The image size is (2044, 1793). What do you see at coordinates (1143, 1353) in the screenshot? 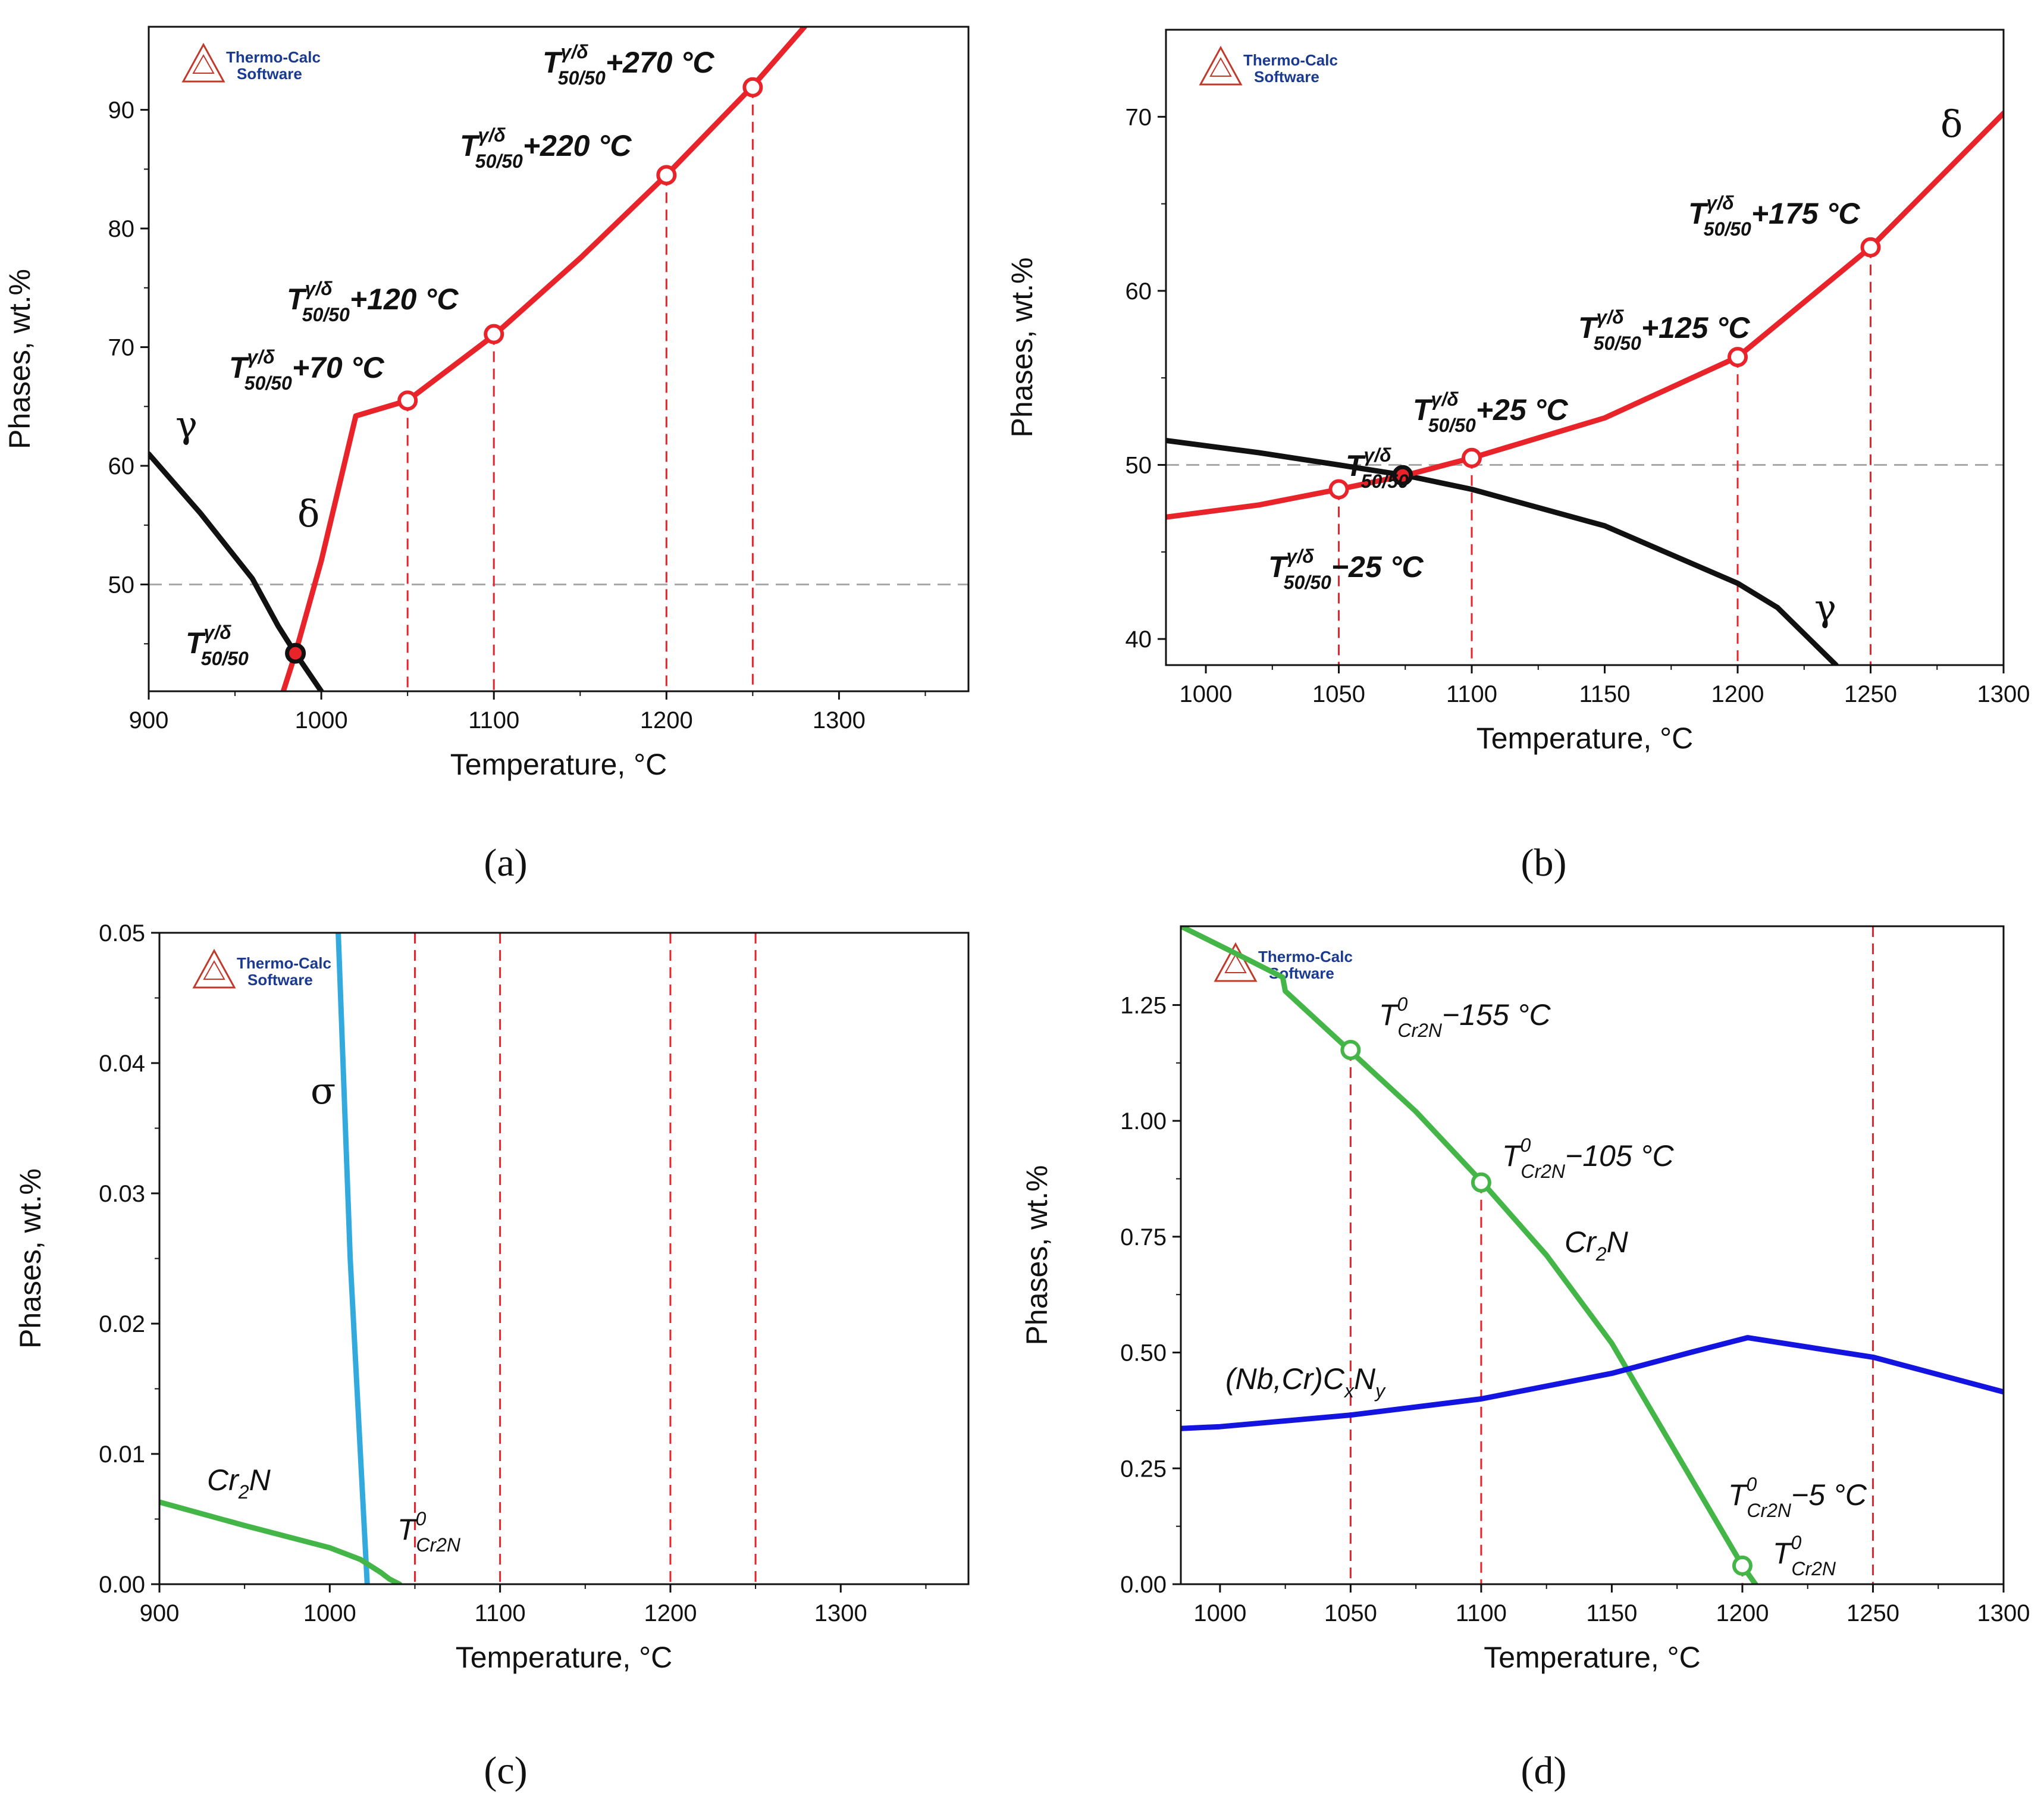
I see `y-tick-label: 0.50` at bounding box center [1143, 1353].